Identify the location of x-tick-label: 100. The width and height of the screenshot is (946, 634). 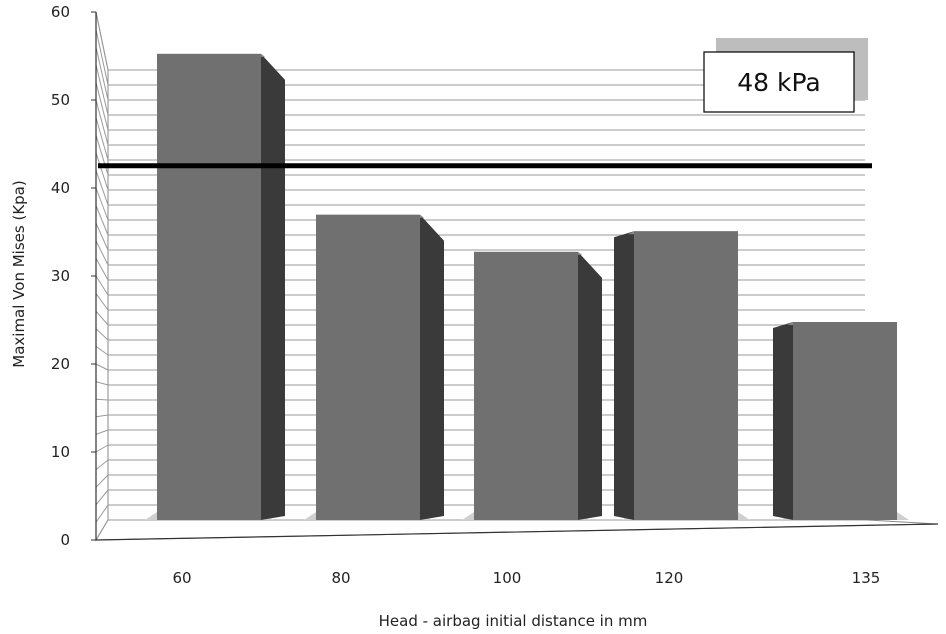
(507, 578).